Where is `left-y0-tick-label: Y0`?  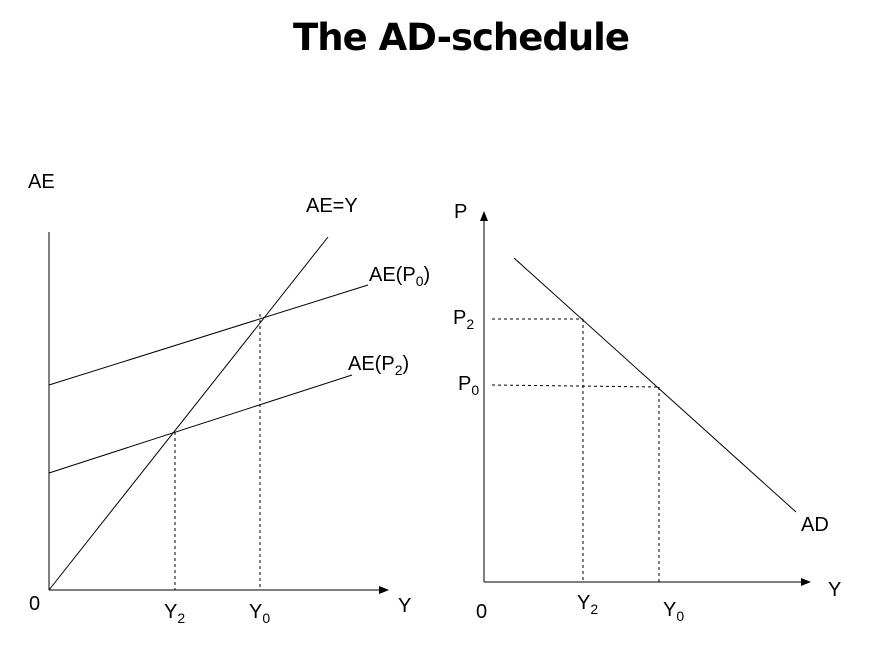 left-y0-tick-label: Y0 is located at coordinates (259, 613).